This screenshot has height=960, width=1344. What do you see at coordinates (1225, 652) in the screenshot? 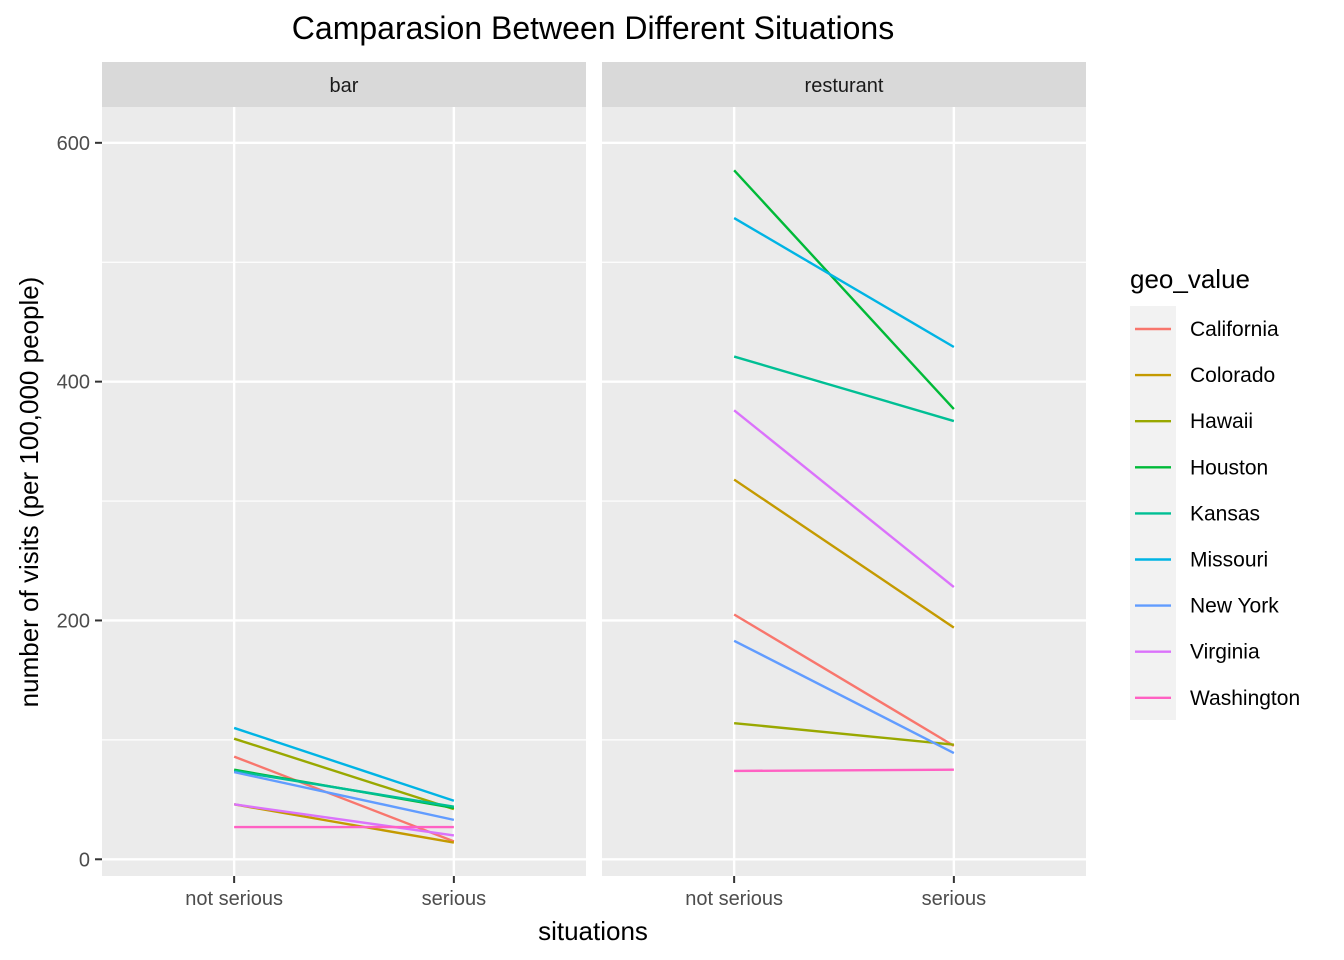
I see `legend-label: Virginia` at bounding box center [1225, 652].